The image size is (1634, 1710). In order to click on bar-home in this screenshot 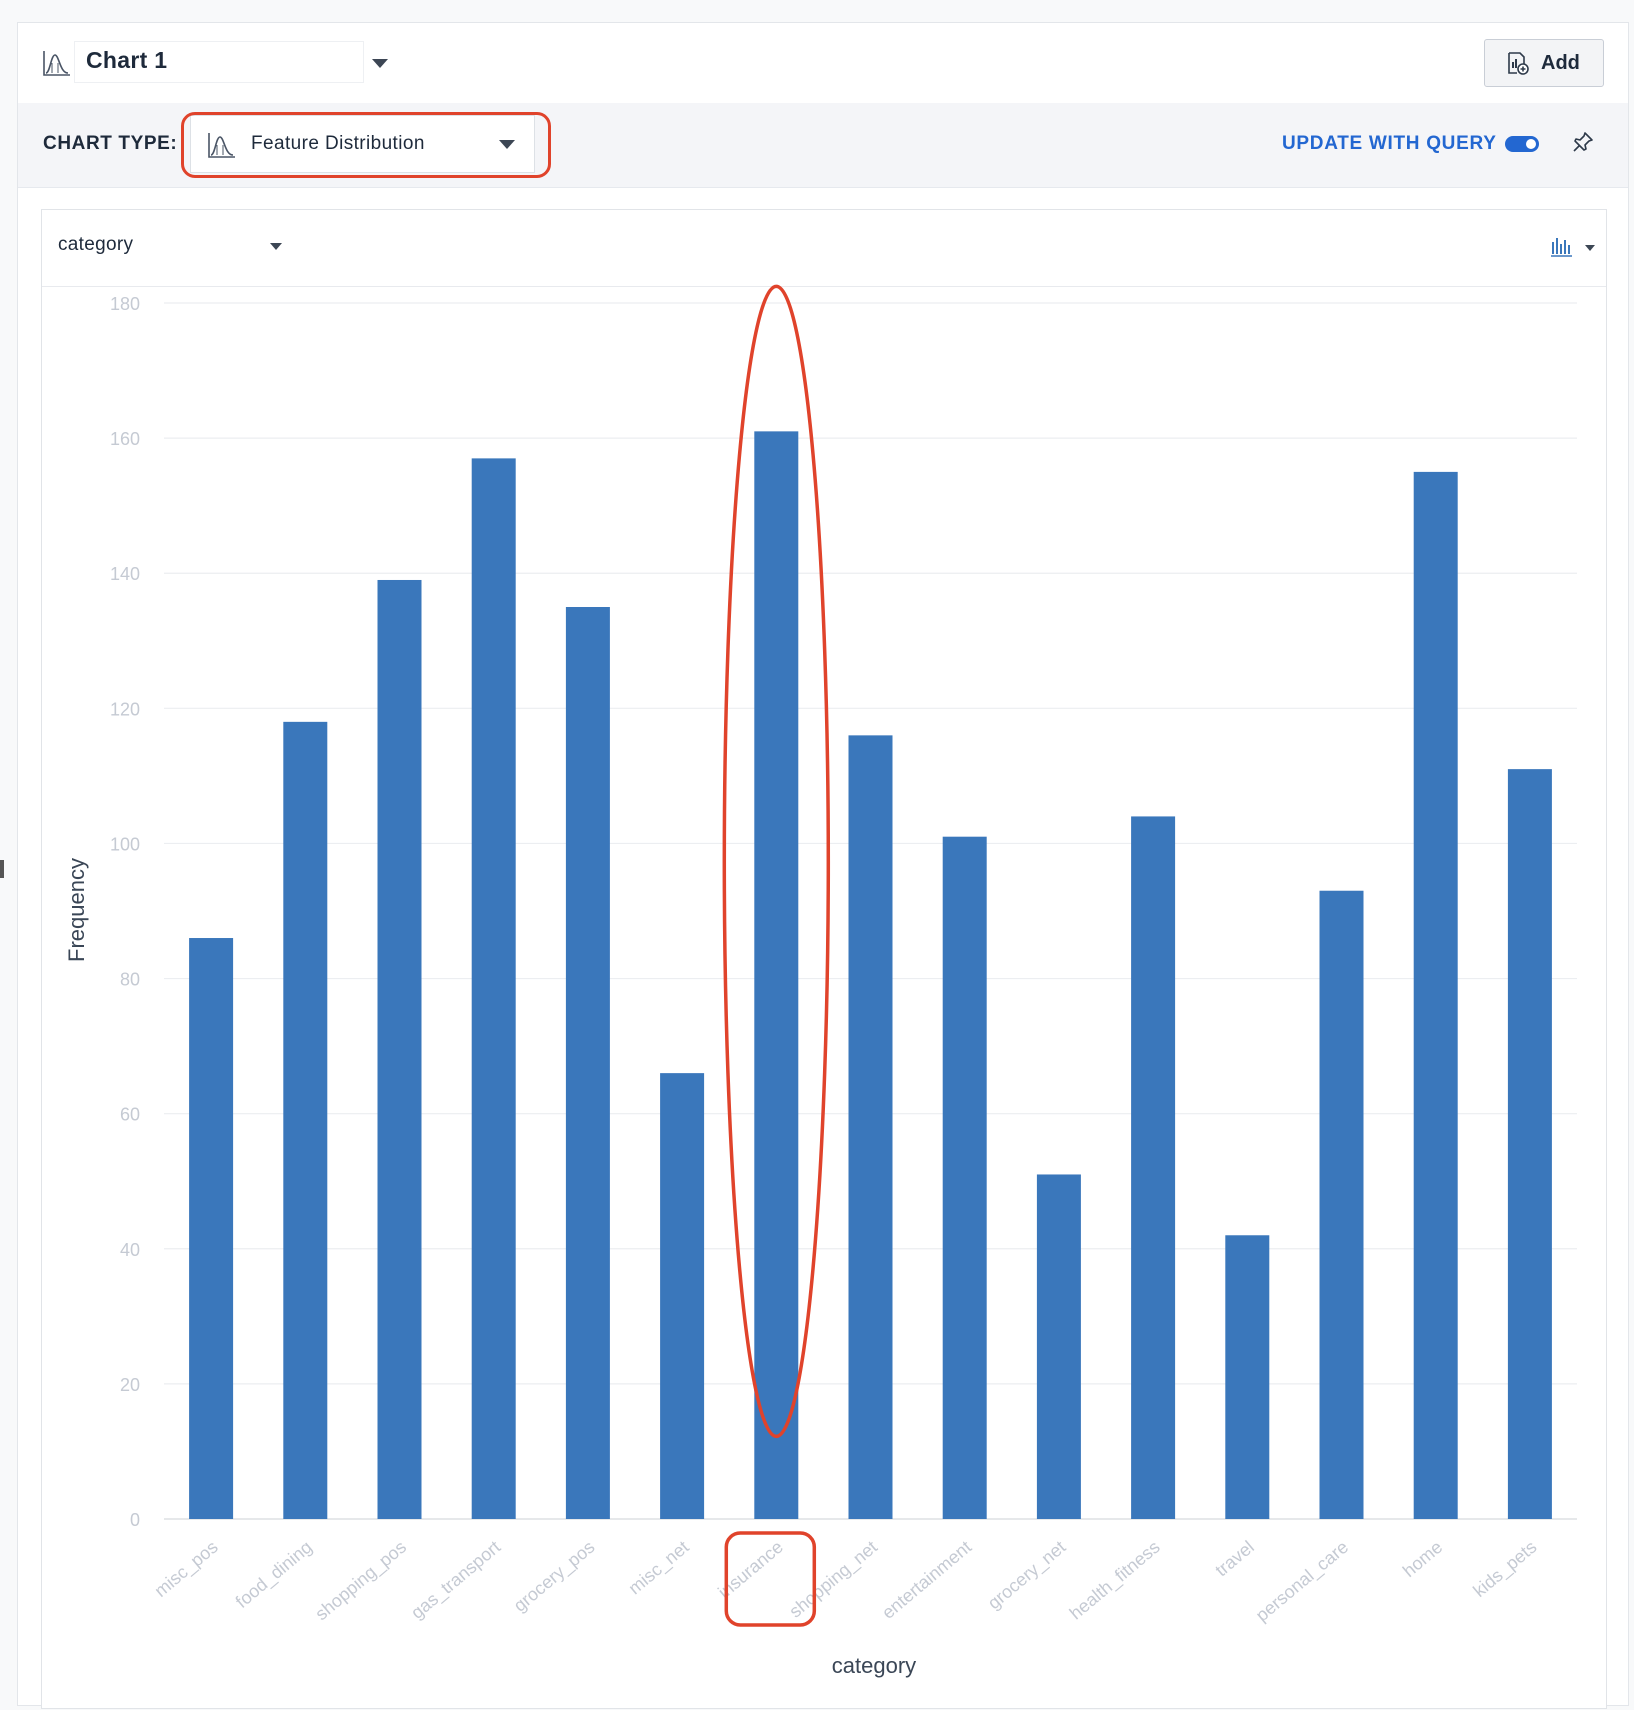, I will do `click(1435, 995)`.